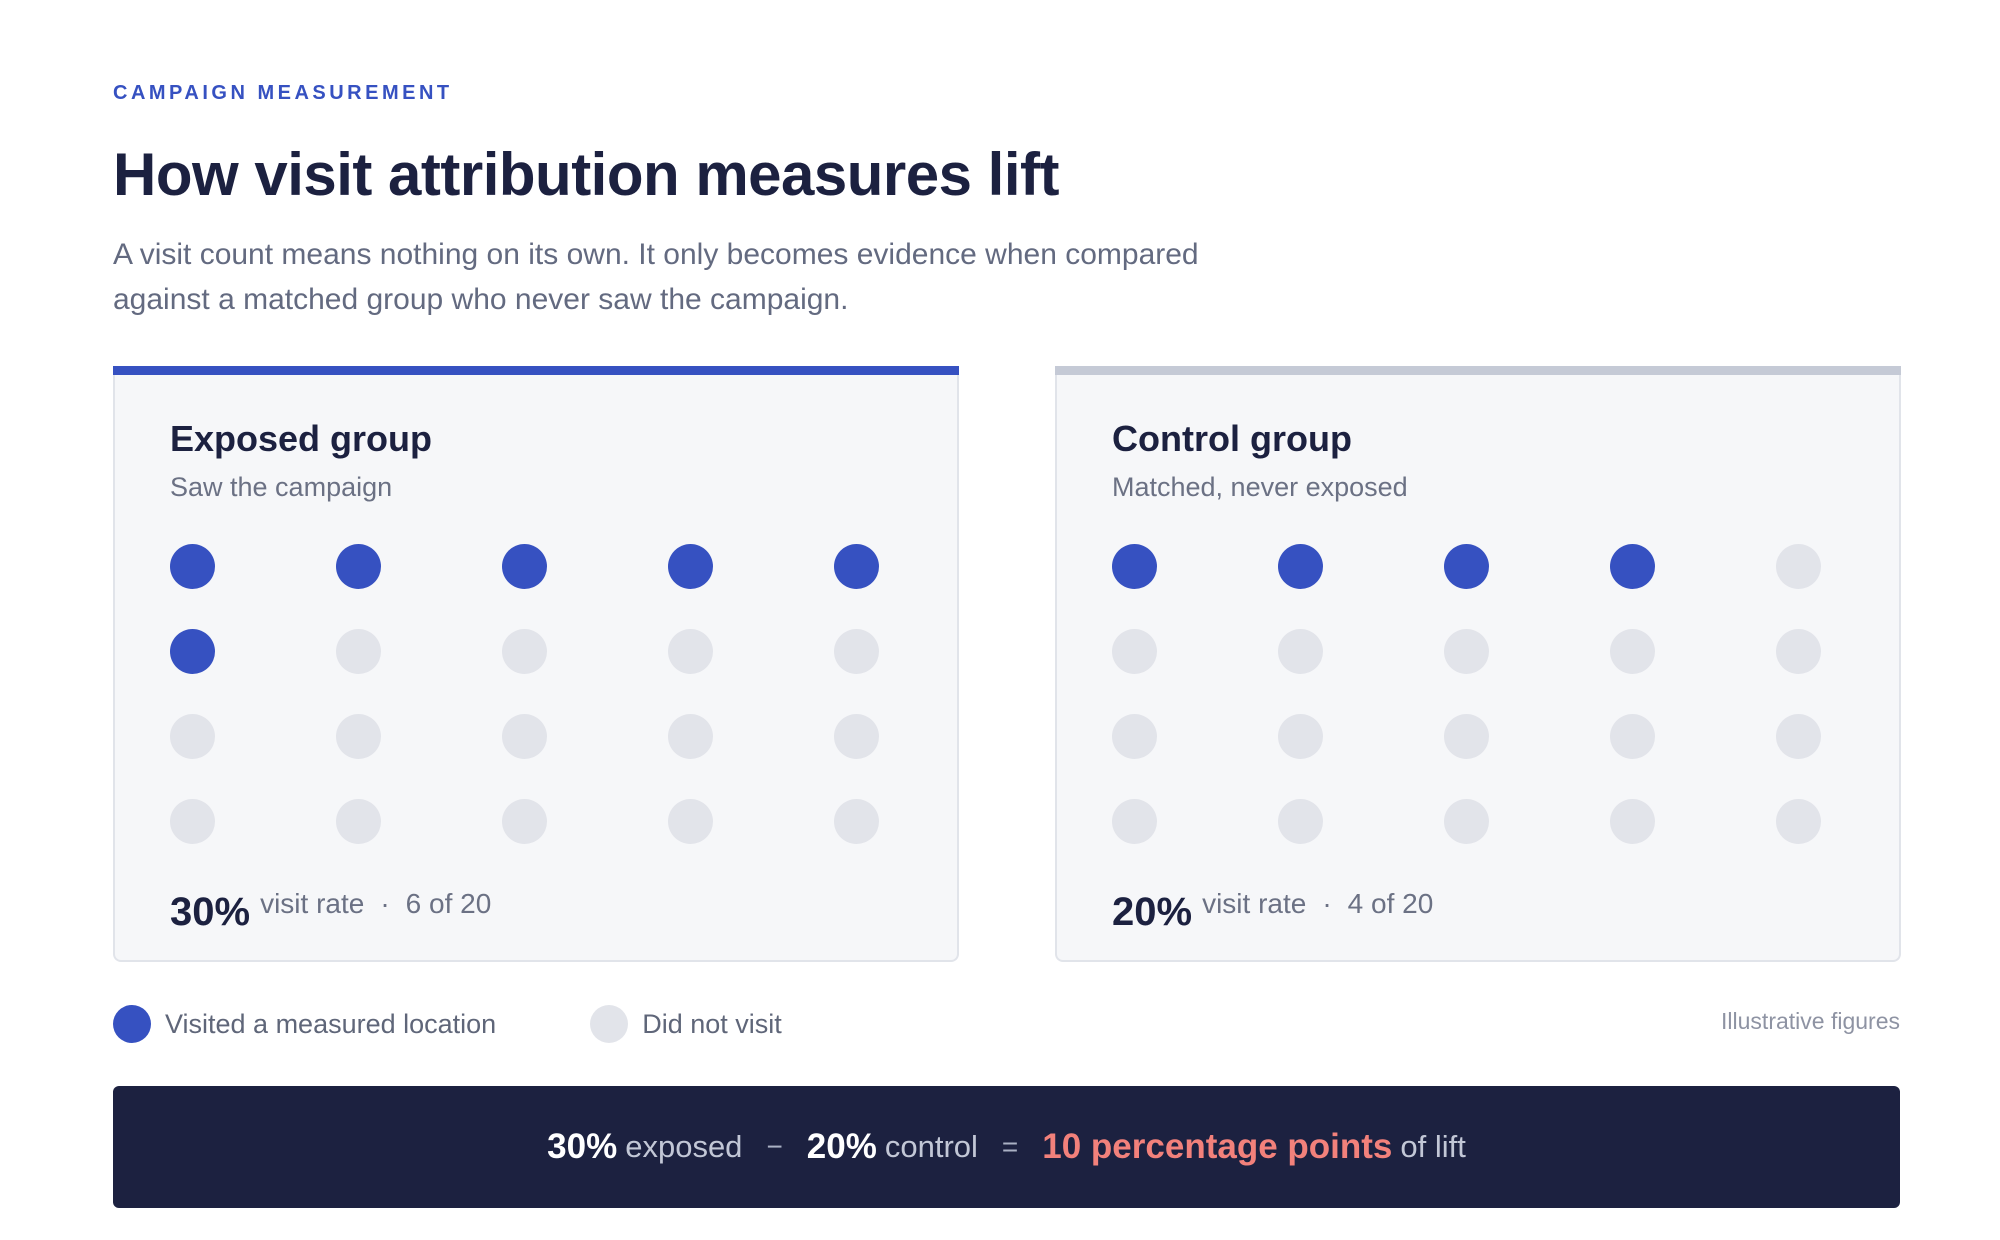  What do you see at coordinates (281, 487) in the screenshot?
I see `exposed-group-subtitle: Saw the campaign` at bounding box center [281, 487].